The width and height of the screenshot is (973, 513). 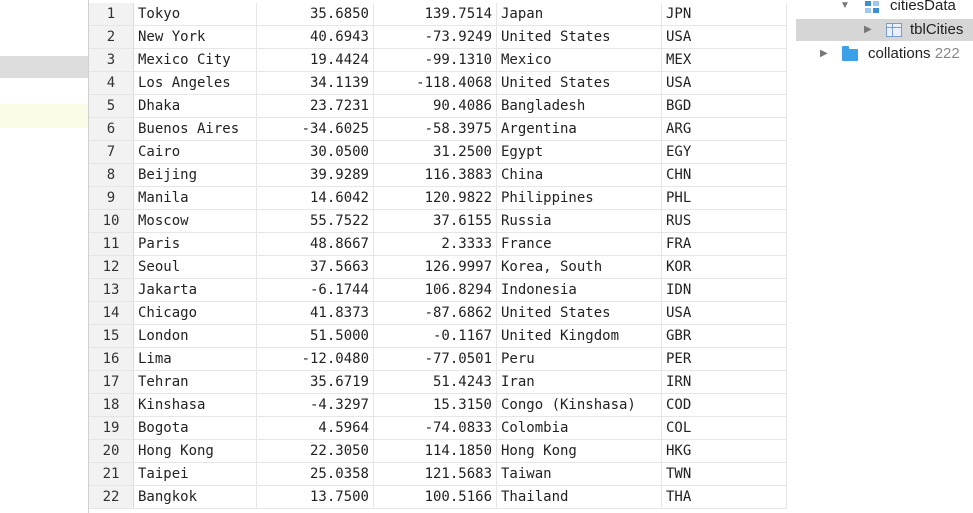 I want to click on cell-iso3: BGD, so click(x=724, y=106).